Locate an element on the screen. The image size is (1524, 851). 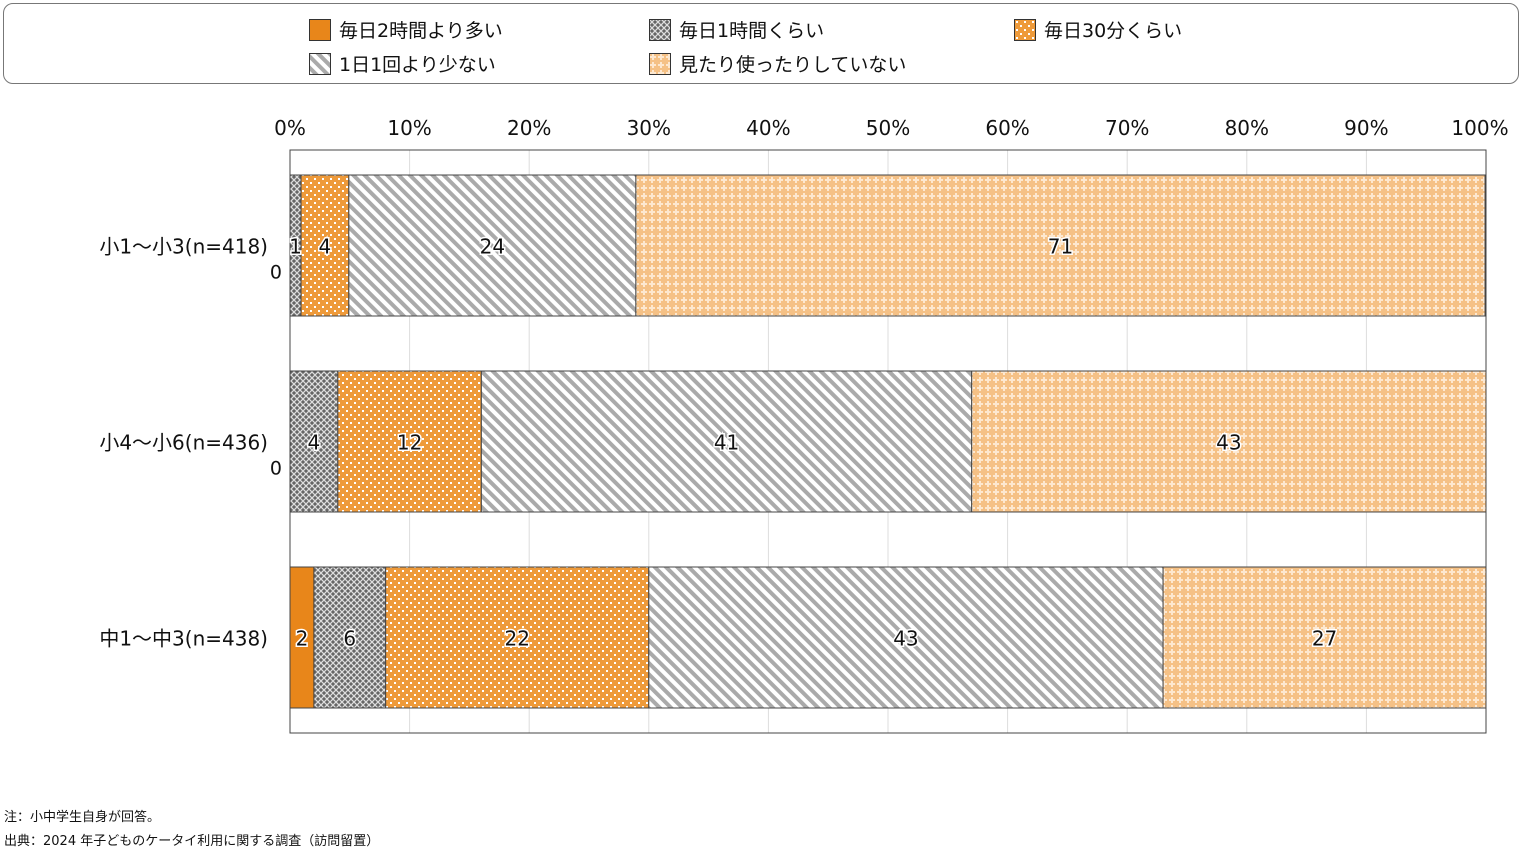
legend-item: 毎日30分くらい is located at coordinates (1098, 29).